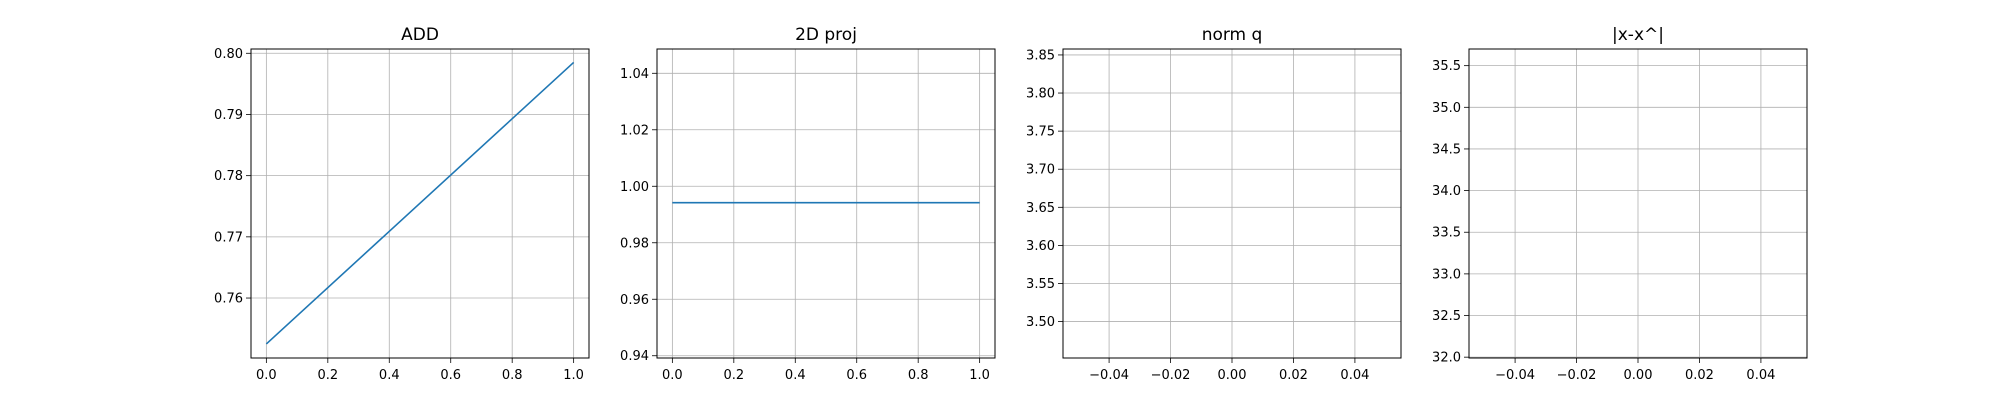 This screenshot has height=400, width=2000. Describe the element at coordinates (1040, 94) in the screenshot. I see `y-tick-label: 3.80` at that location.